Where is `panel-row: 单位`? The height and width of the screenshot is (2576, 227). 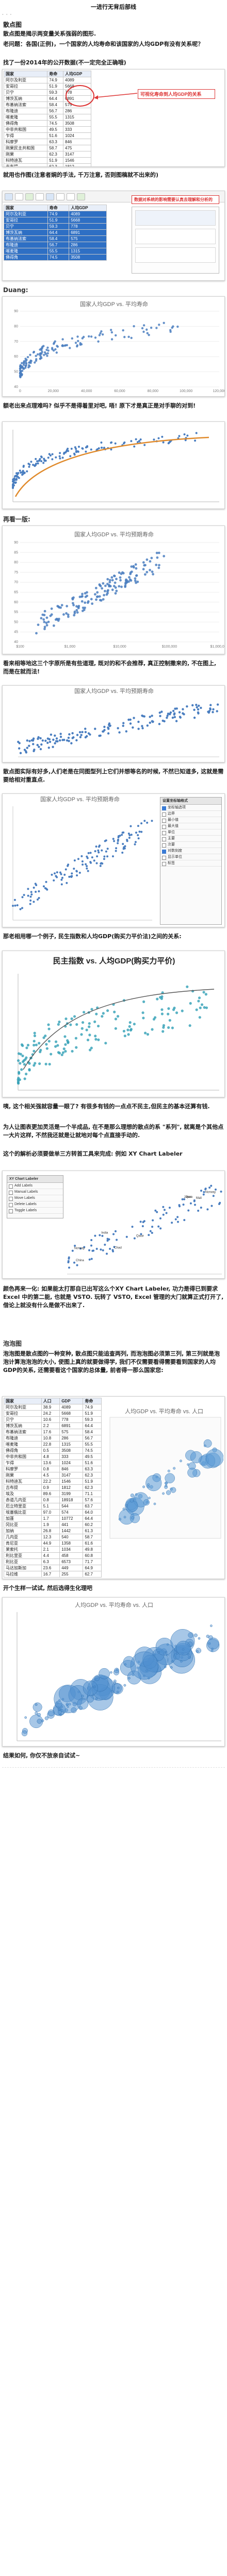 panel-row: 单位 is located at coordinates (190, 832).